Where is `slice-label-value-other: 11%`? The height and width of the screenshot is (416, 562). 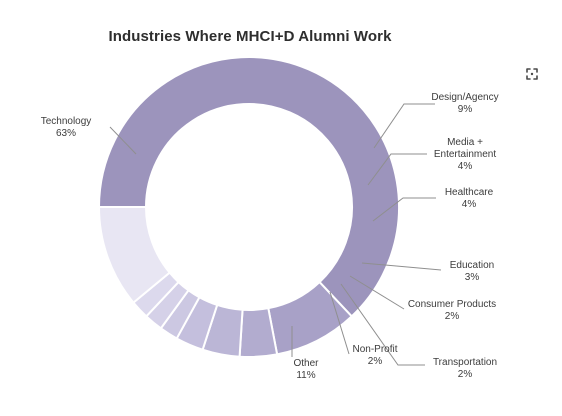 slice-label-value-other: 11% is located at coordinates (305, 375).